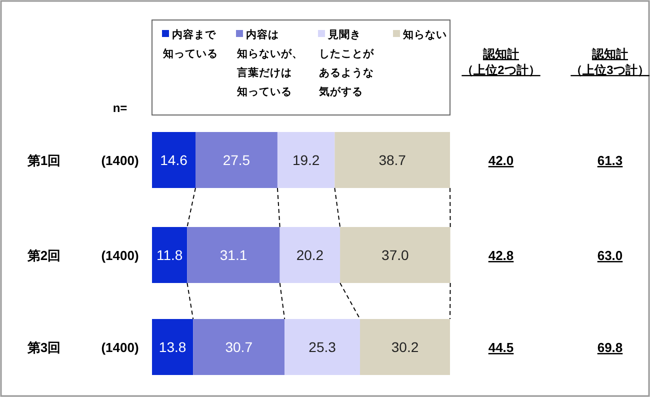 The width and height of the screenshot is (650, 397). What do you see at coordinates (43, 255) in the screenshot?
I see `y-tick-label: 第2回` at bounding box center [43, 255].